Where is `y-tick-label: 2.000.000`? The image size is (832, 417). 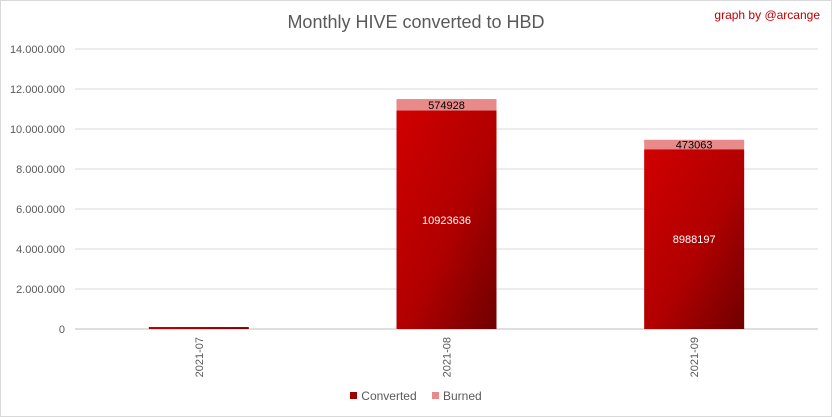
y-tick-label: 2.000.000 is located at coordinates (40, 290).